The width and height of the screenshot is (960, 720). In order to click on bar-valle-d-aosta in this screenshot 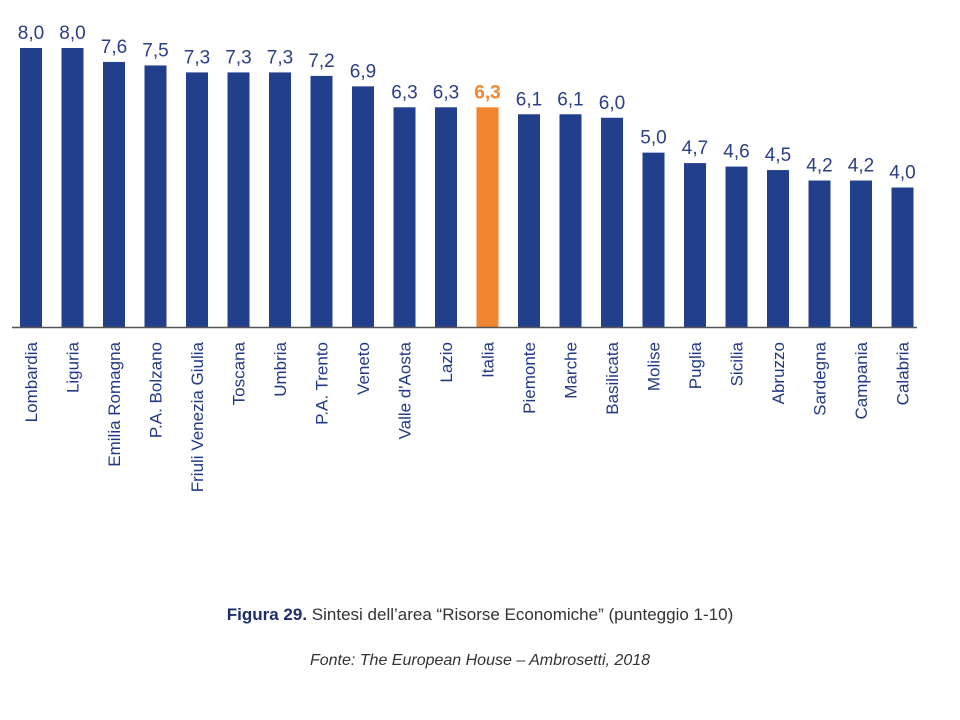, I will do `click(404, 217)`.